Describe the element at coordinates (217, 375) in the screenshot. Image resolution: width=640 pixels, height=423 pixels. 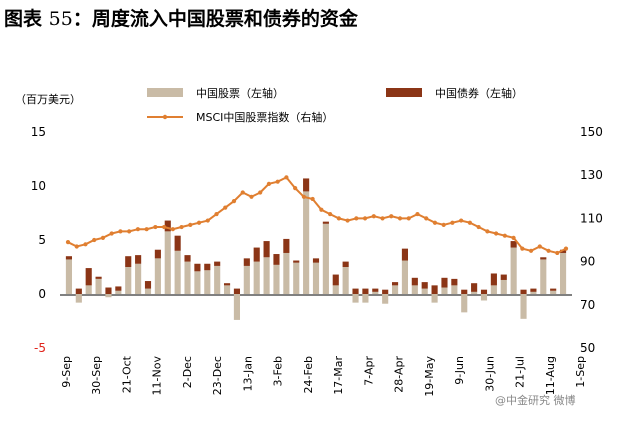
I see `x-tick-label: 23-Dec` at that location.